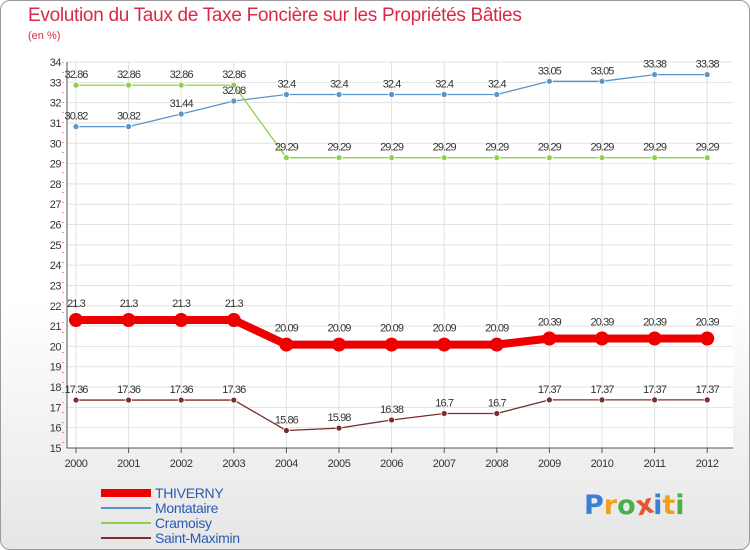  I want to click on y-tick-label: 26, so click(56, 226).